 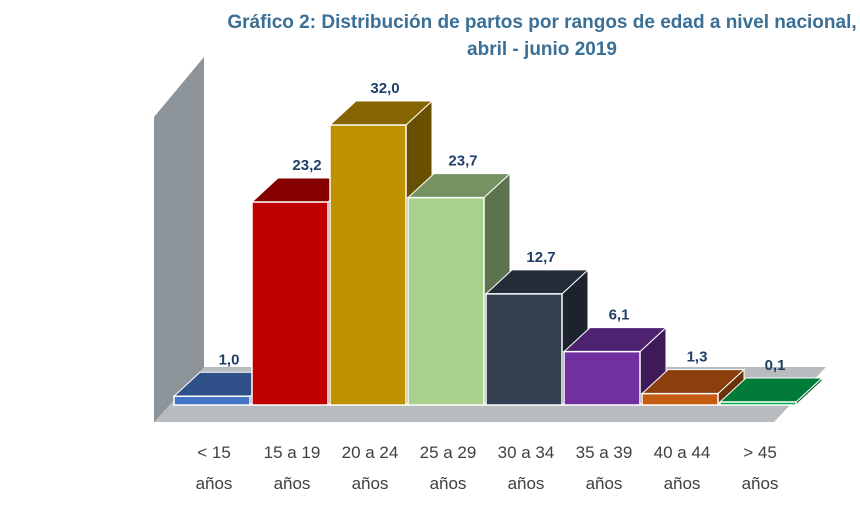 I want to click on data-label: 32,0, so click(x=384, y=88).